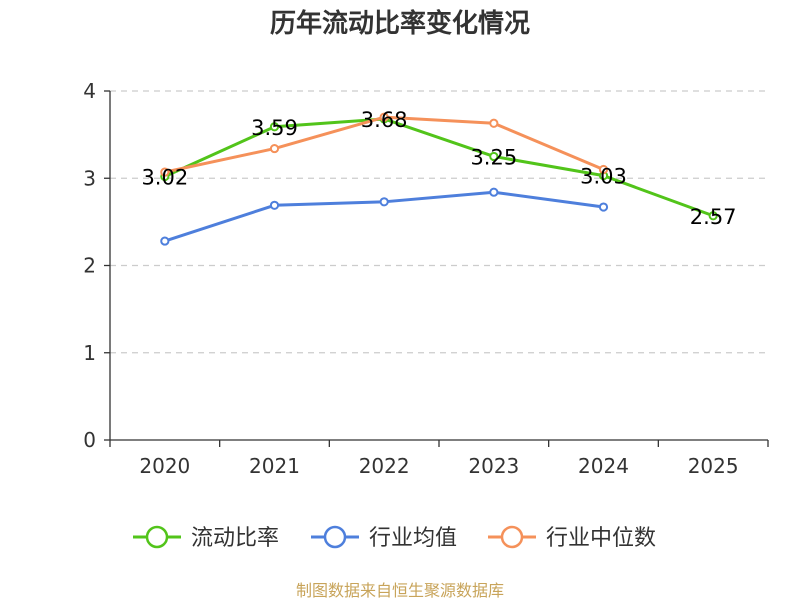  I want to click on data-label: 3.25, so click(493, 157).